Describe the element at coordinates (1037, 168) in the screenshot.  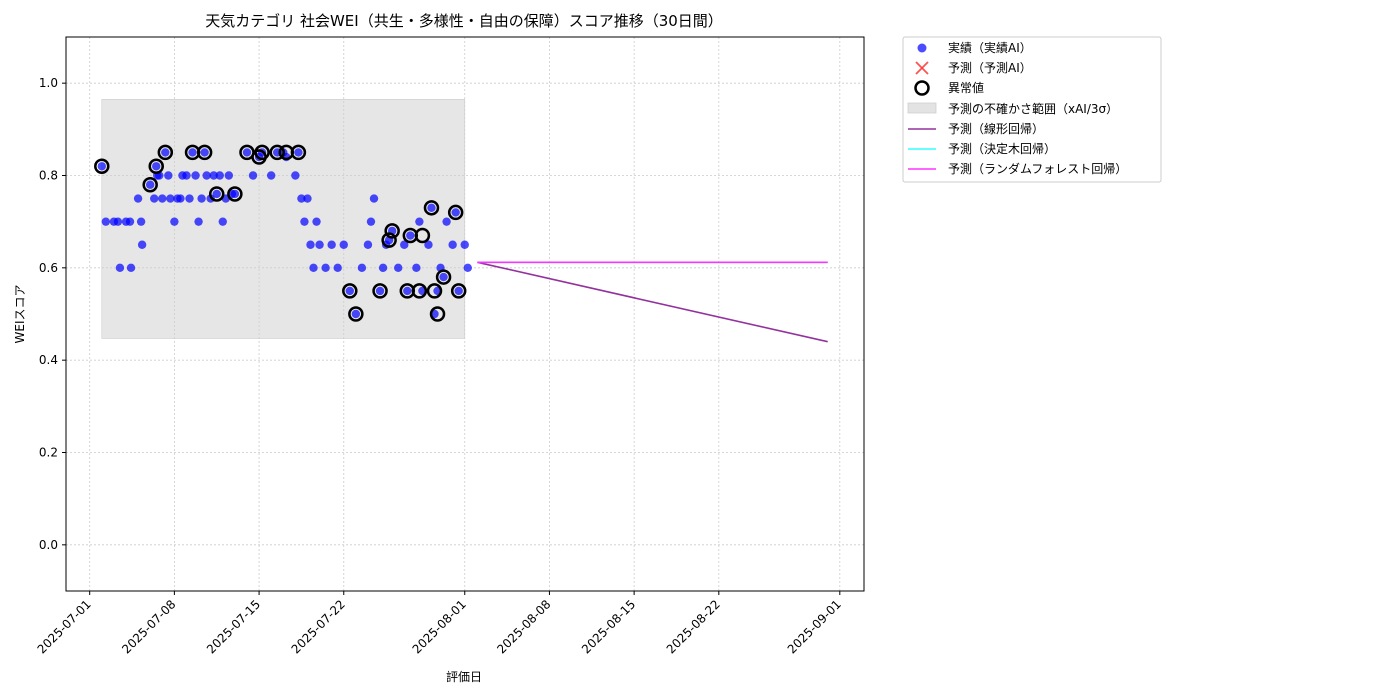
I see `legend-forest-label: 予測（ランダムフォレスト回帰）` at that location.